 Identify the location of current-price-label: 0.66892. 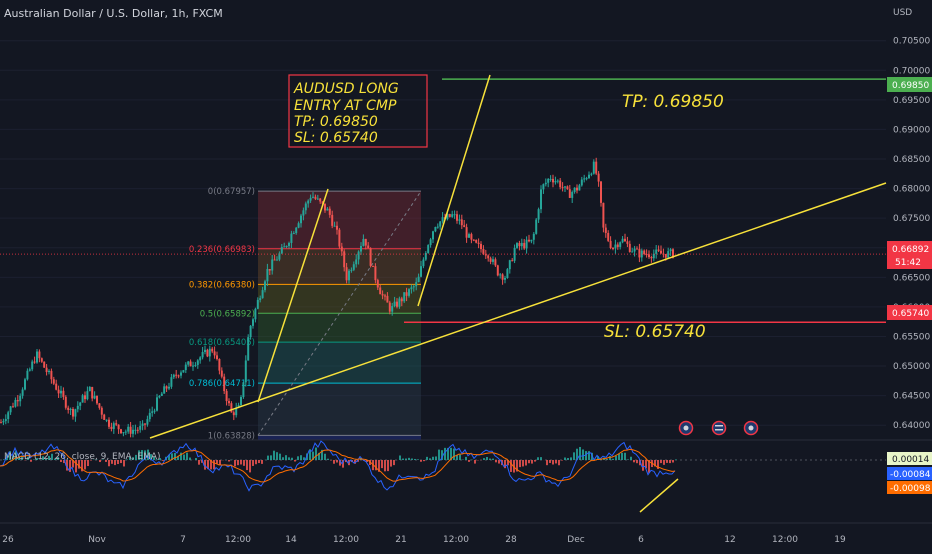
(910, 250).